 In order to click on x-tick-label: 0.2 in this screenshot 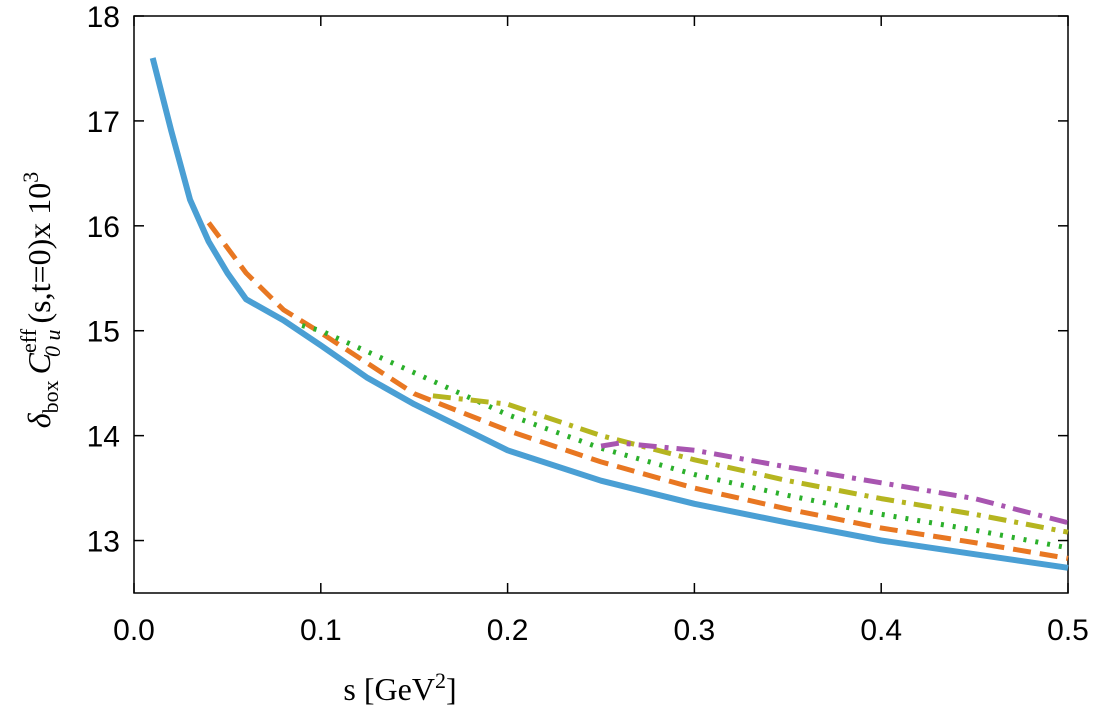, I will do `click(508, 630)`.